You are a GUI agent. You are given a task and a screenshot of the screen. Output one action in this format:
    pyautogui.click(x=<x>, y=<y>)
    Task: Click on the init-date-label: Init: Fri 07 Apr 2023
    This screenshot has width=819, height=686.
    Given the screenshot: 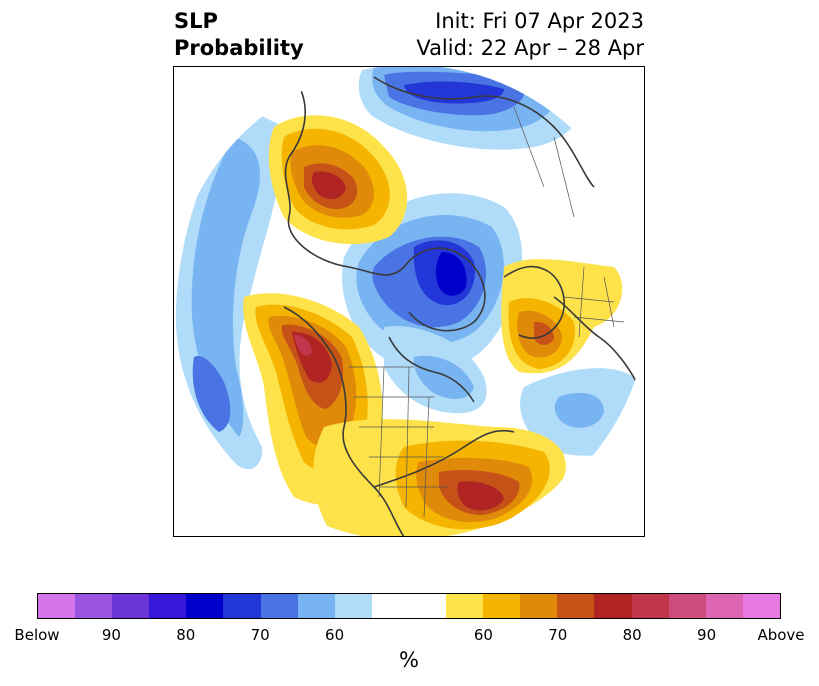 What is the action you would take?
    pyautogui.click(x=539, y=21)
    